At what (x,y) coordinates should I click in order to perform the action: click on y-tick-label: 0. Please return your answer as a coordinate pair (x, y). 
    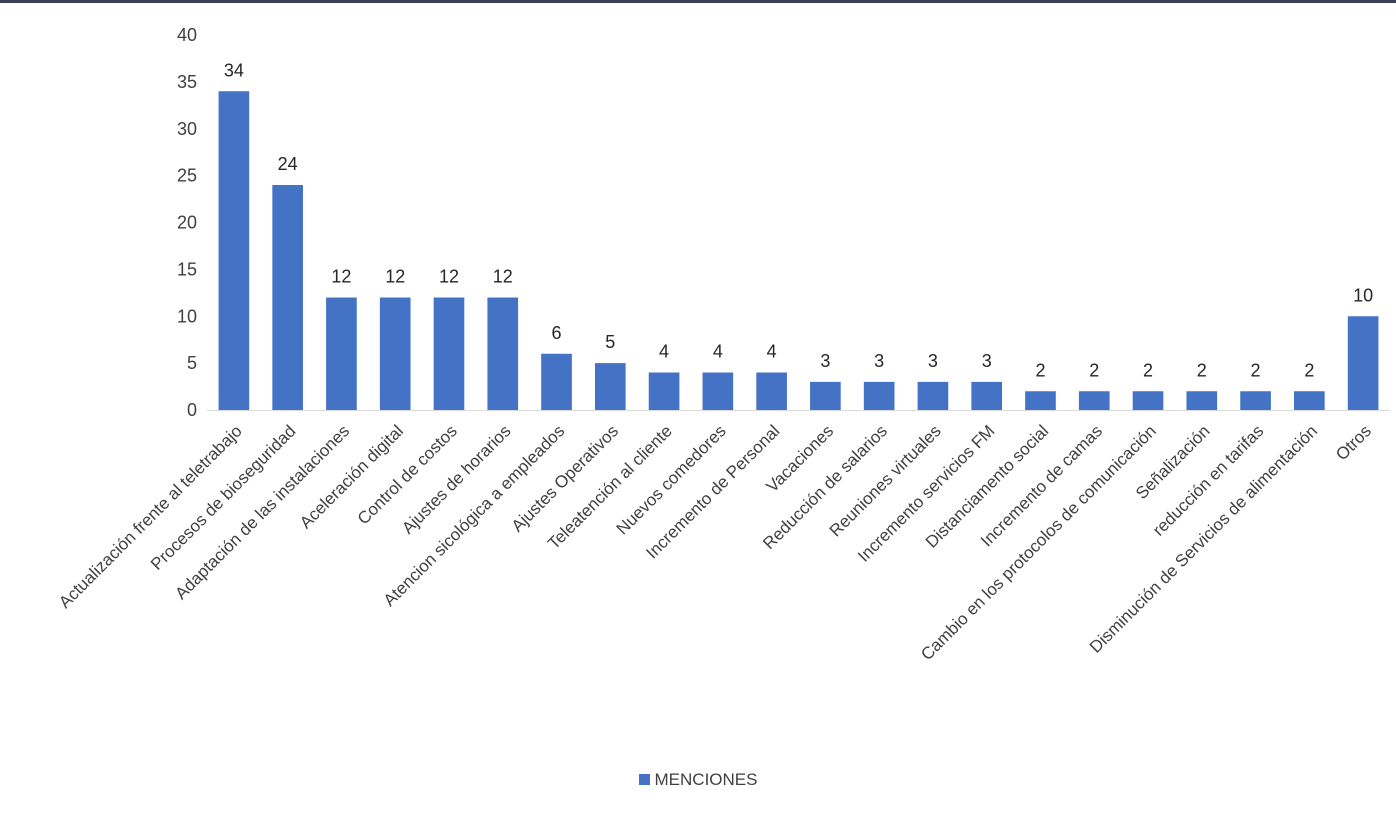
    Looking at the image, I should click on (192, 410).